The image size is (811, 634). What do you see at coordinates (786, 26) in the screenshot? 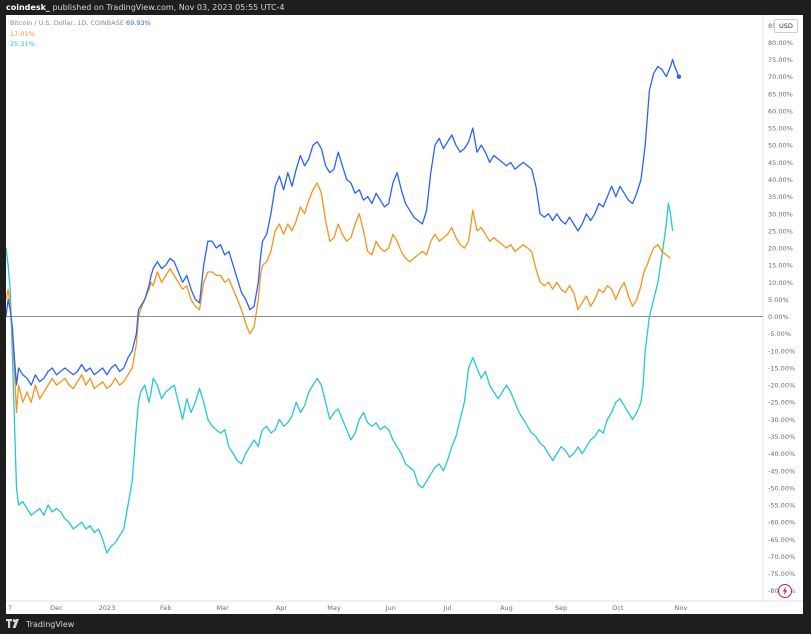
I see `currency-button: USD` at bounding box center [786, 26].